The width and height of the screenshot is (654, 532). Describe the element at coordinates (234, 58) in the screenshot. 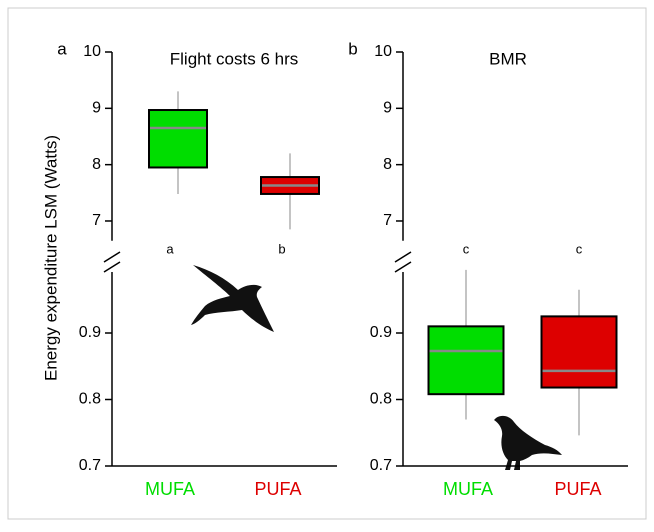

I see `chart-title: Flight costs 6 hrs` at that location.